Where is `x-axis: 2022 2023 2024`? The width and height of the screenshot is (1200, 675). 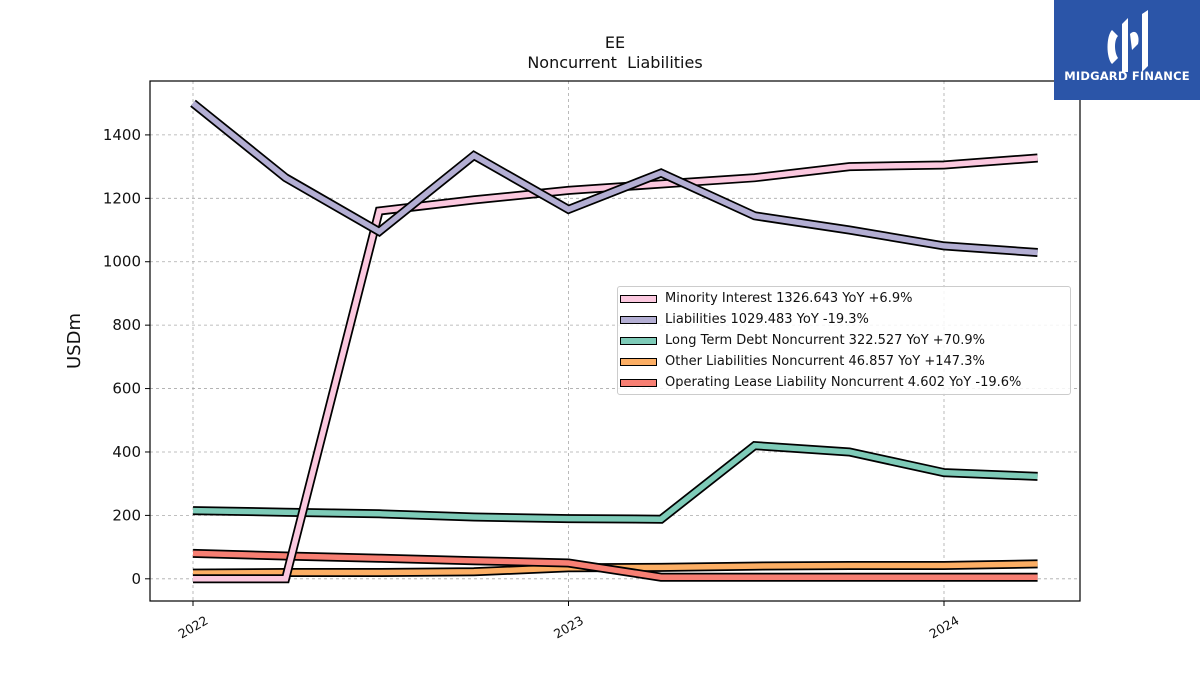
x-axis: 2022 2023 2024 is located at coordinates (568, 621).